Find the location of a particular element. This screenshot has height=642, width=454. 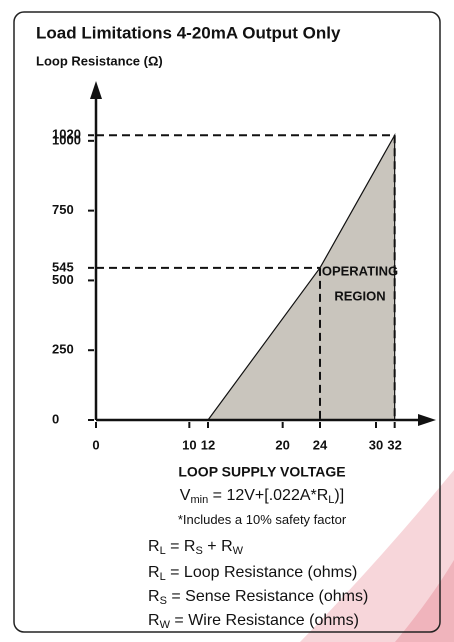

x-tick-label: 12 is located at coordinates (208, 444).